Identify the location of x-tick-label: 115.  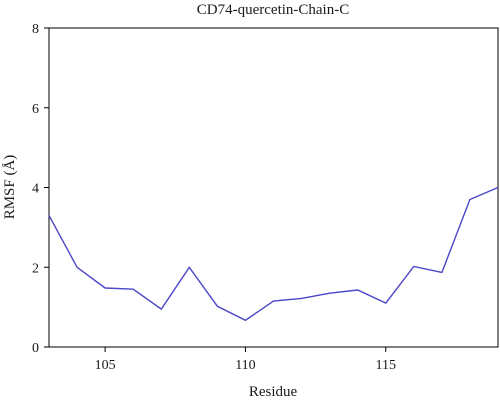
(386, 365).